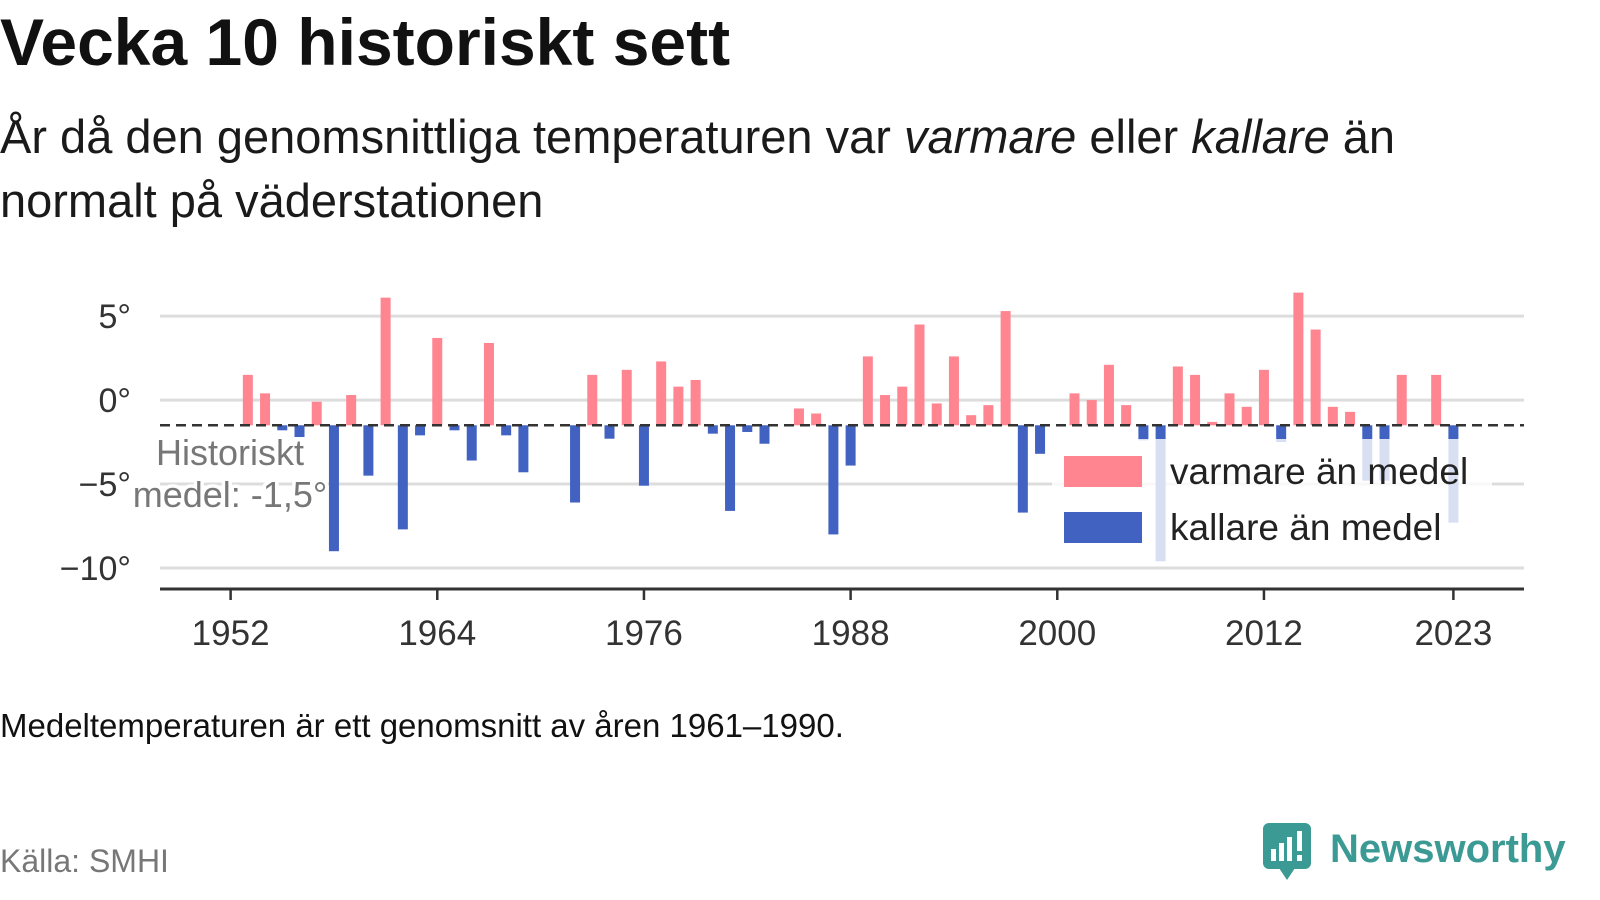  I want to click on bar-2016, so click(1332, 416).